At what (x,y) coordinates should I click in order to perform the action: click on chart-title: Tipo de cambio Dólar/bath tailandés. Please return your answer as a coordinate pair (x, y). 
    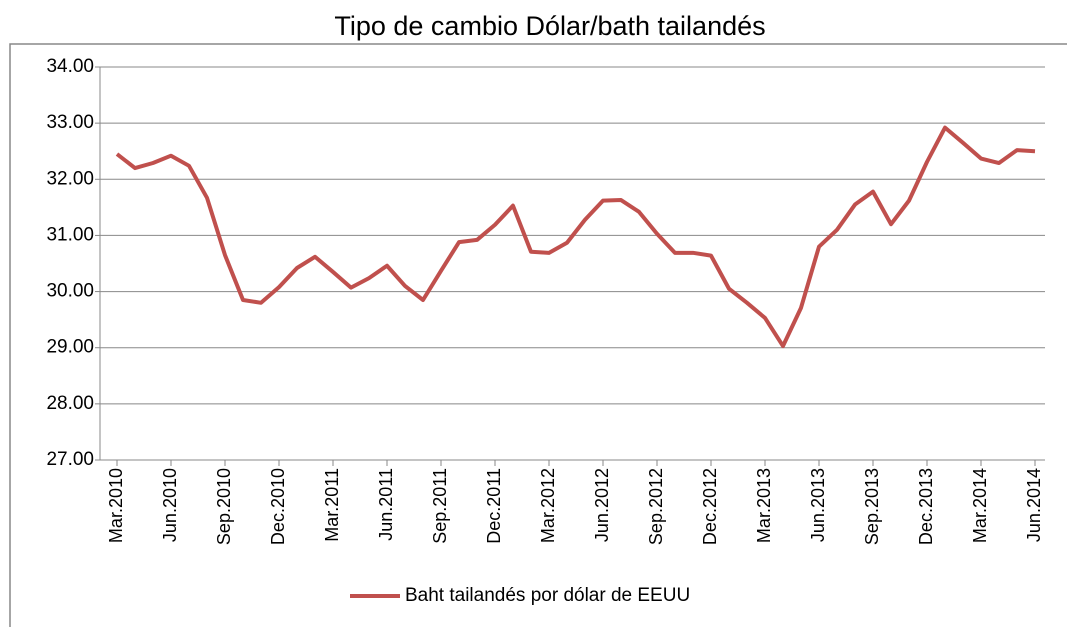
    Looking at the image, I should click on (549, 26).